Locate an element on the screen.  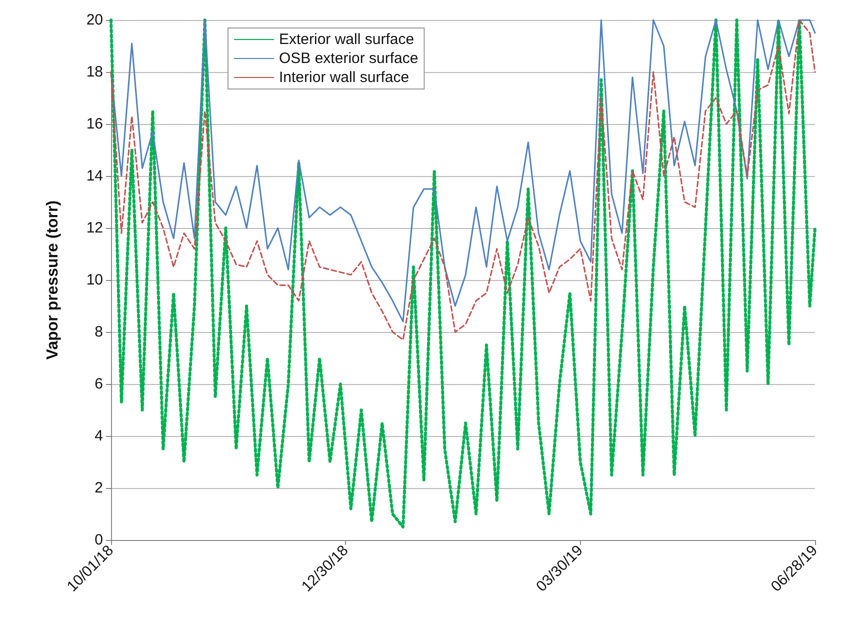
y-tick-label: 4 is located at coordinates (98, 436).